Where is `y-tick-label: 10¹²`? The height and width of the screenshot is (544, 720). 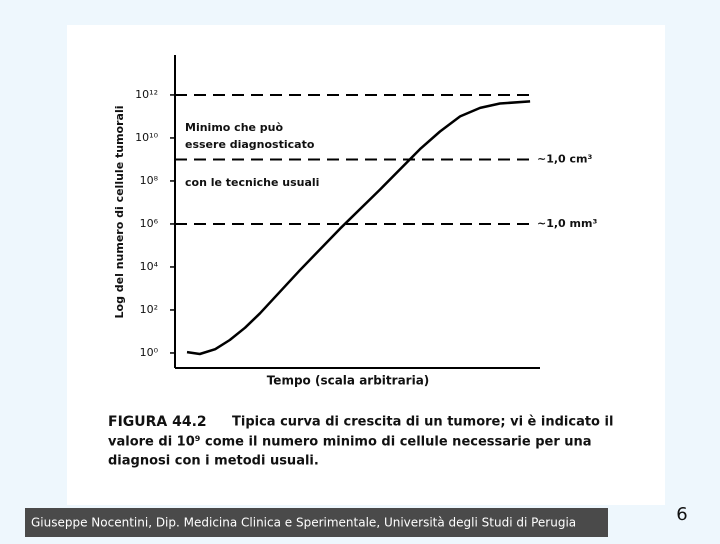 y-tick-label: 10¹² is located at coordinates (146, 94).